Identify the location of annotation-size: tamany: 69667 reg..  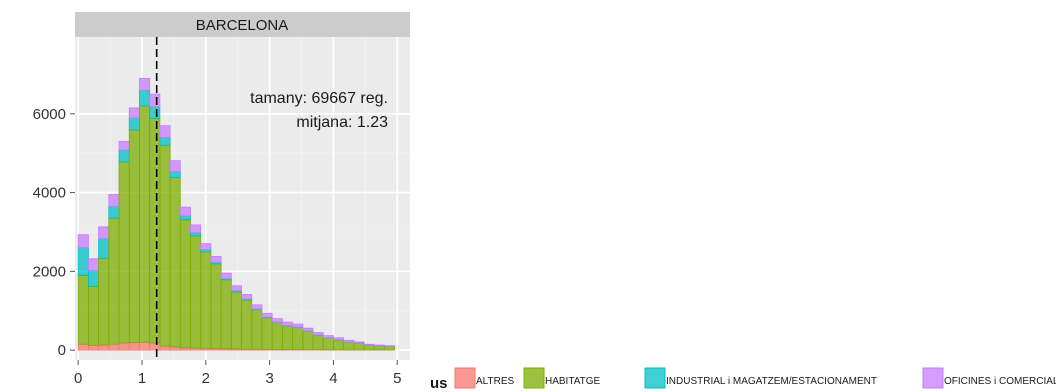
(319, 98).